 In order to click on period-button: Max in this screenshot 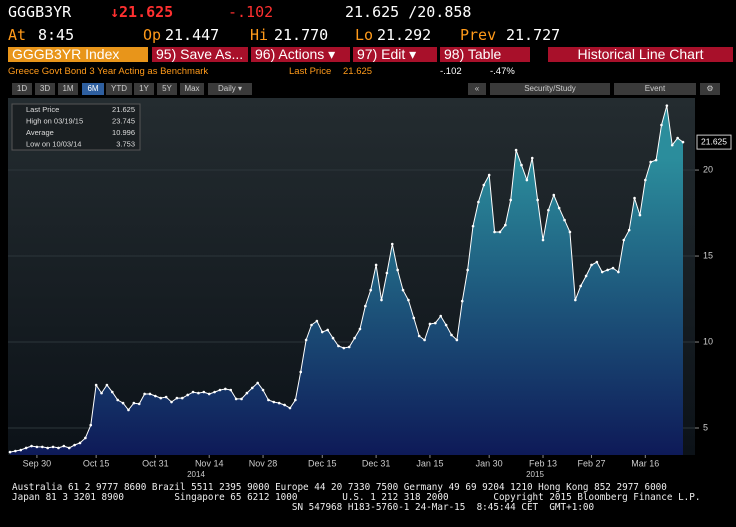, I will do `click(192, 89)`.